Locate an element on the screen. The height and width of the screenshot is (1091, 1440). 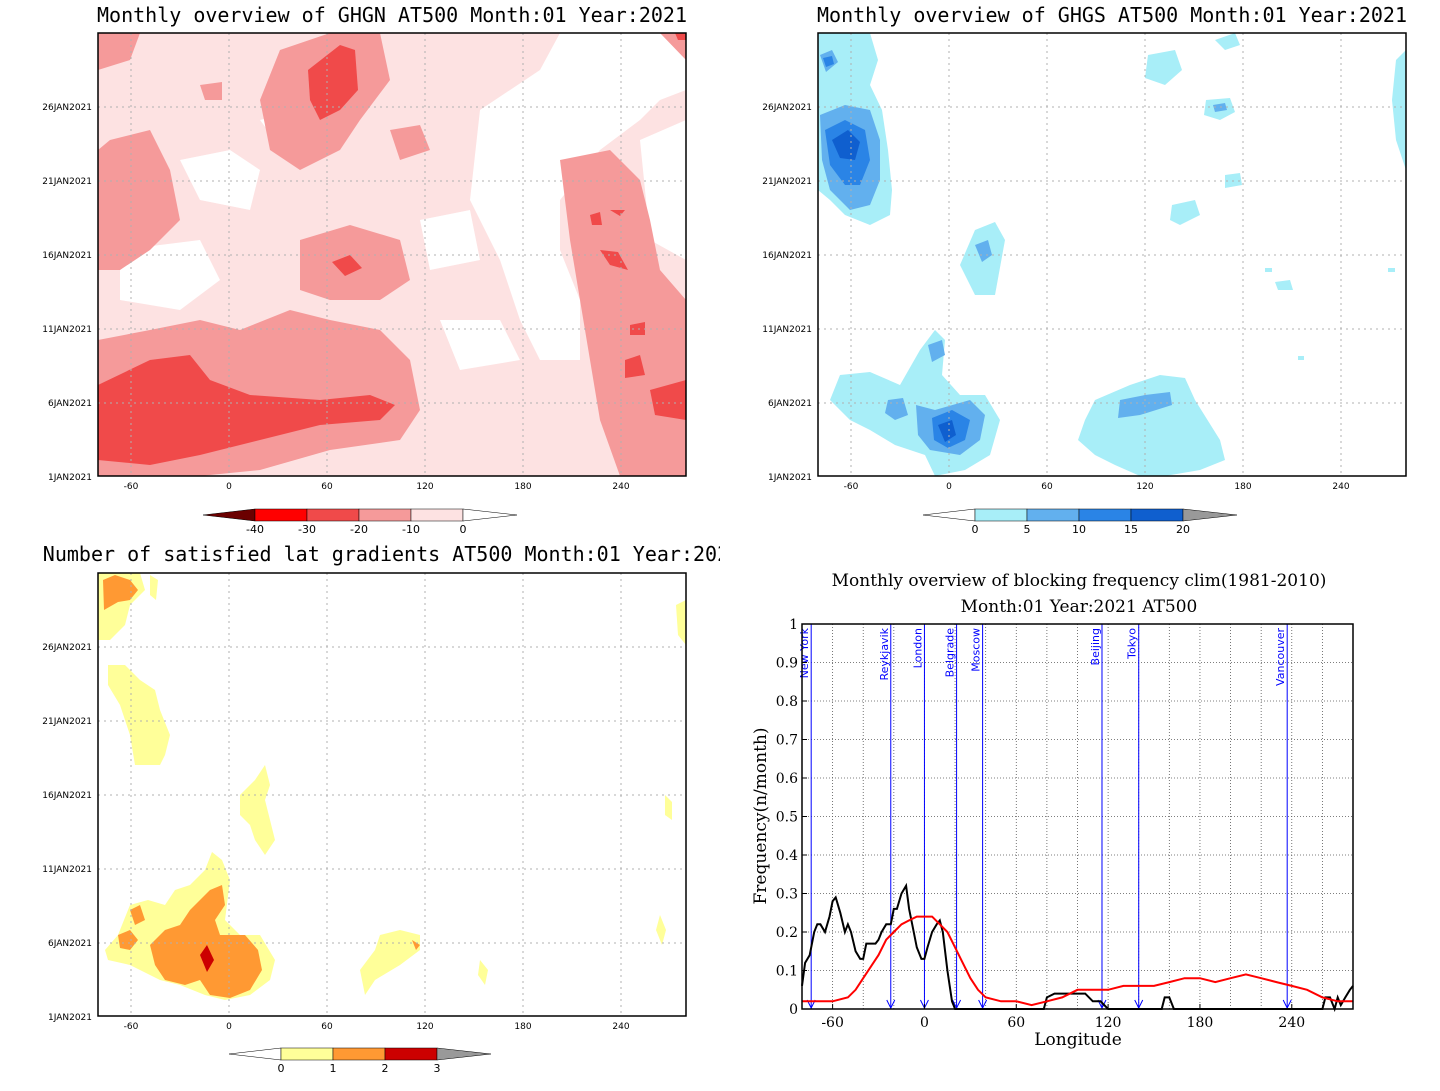
city-label: London is located at coordinates (917, 648).